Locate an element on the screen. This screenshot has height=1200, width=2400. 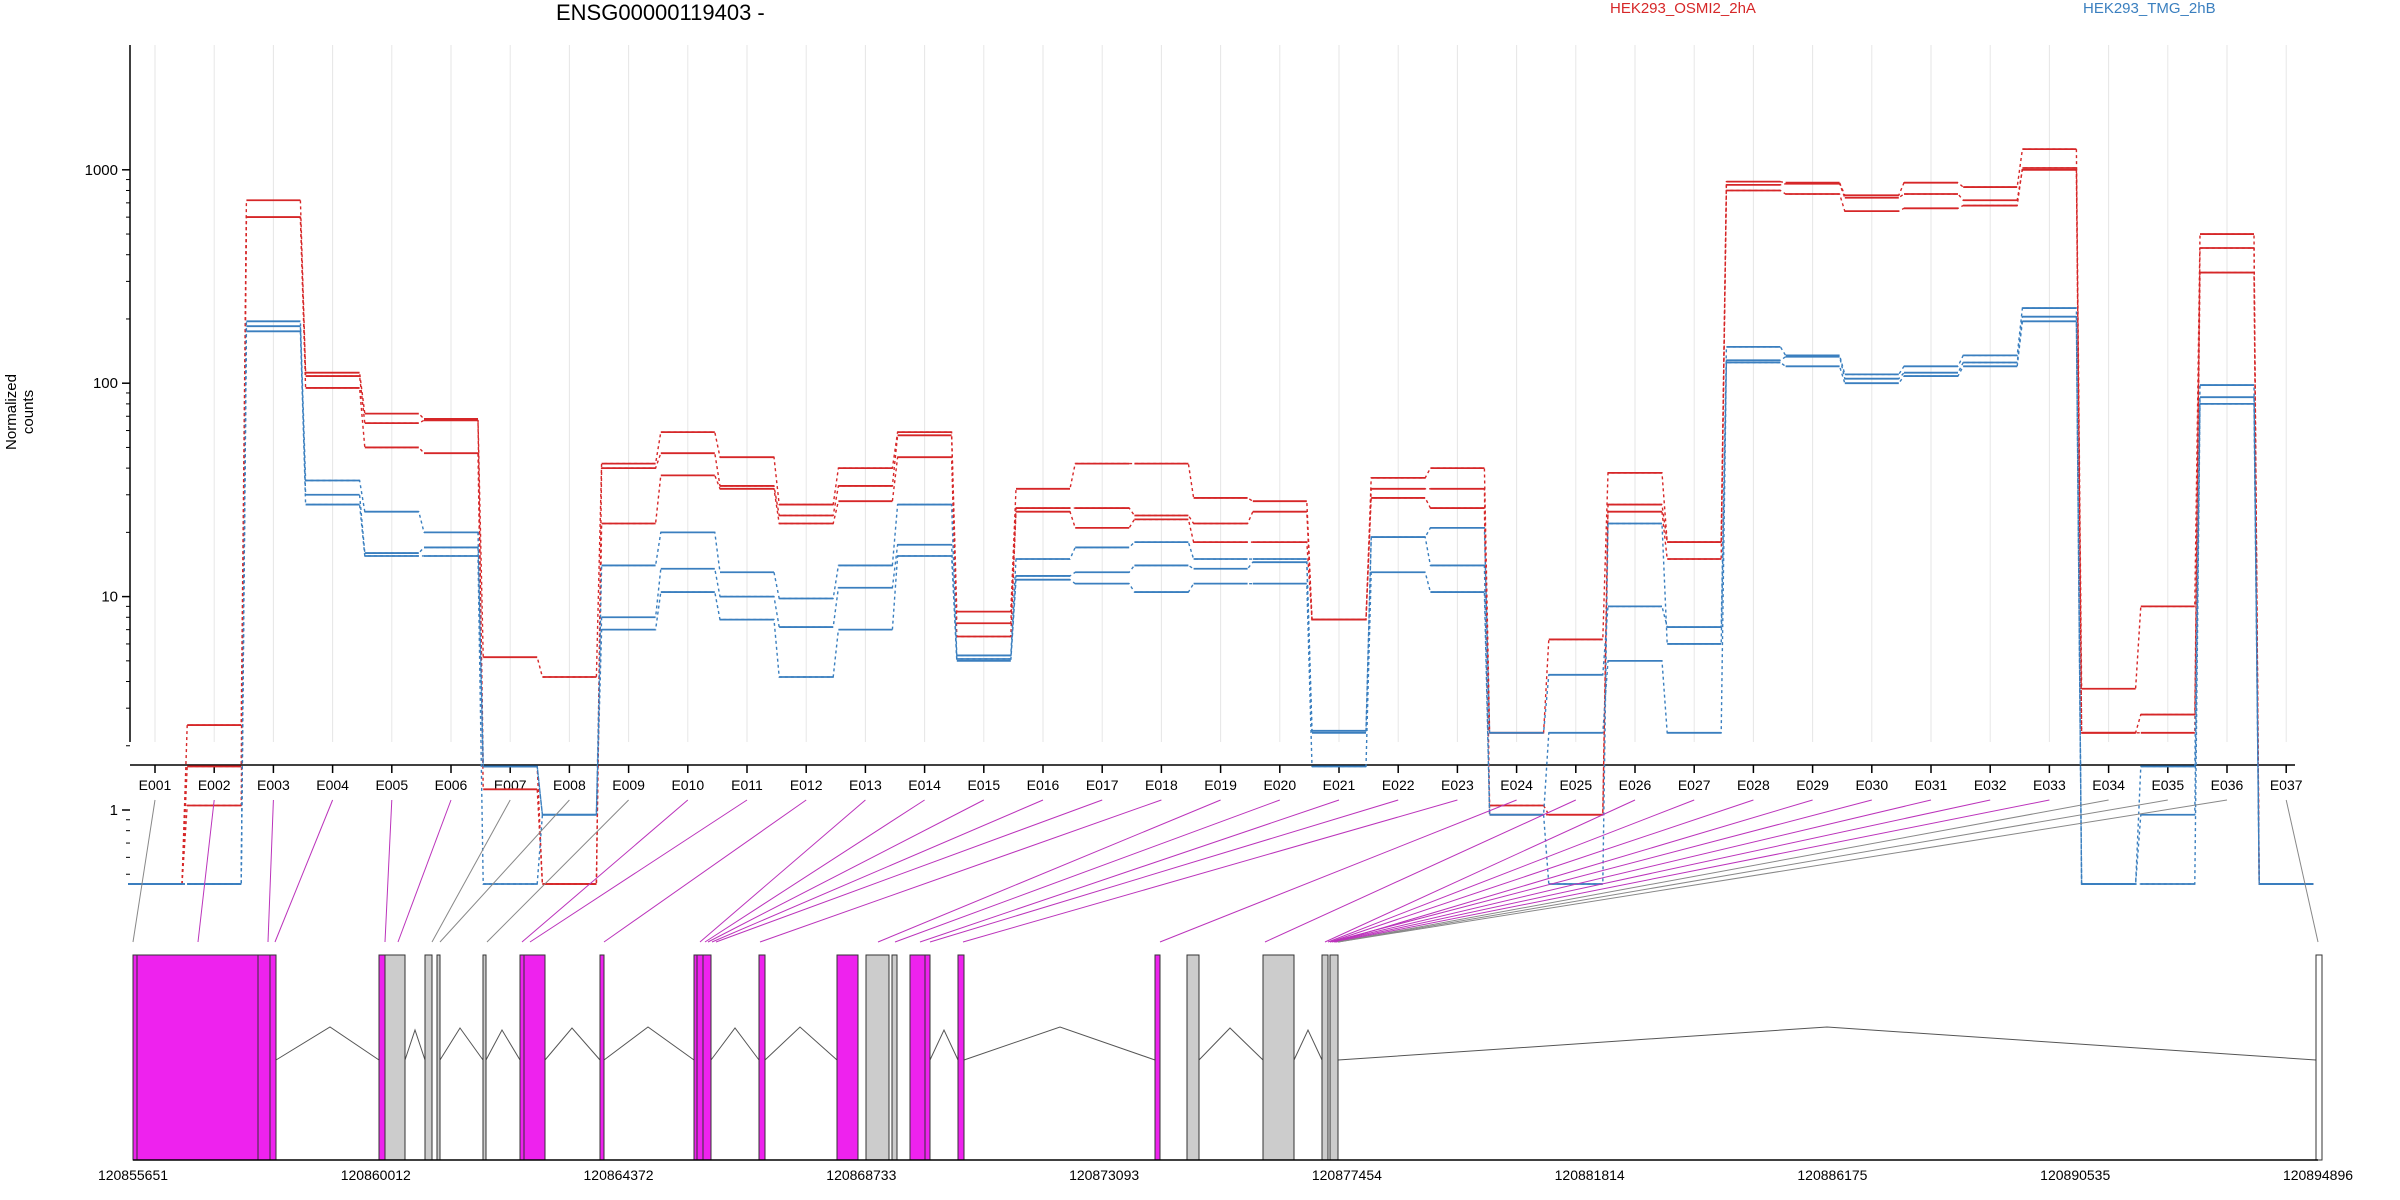
x-tick-label: E022 is located at coordinates (1398, 785).